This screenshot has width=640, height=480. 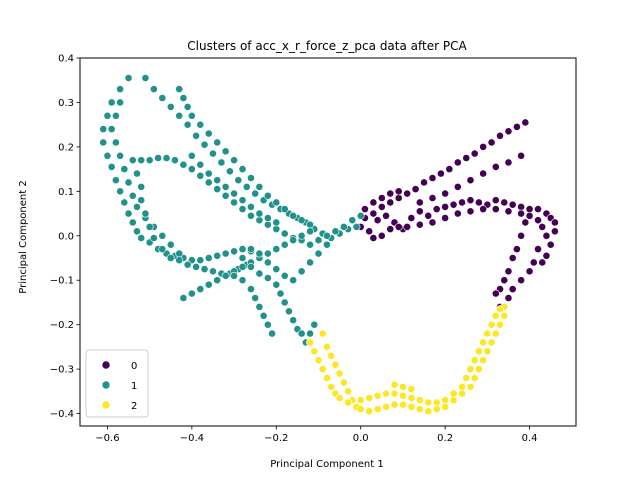 I want to click on y-tick-label: 0.0, so click(x=66, y=236).